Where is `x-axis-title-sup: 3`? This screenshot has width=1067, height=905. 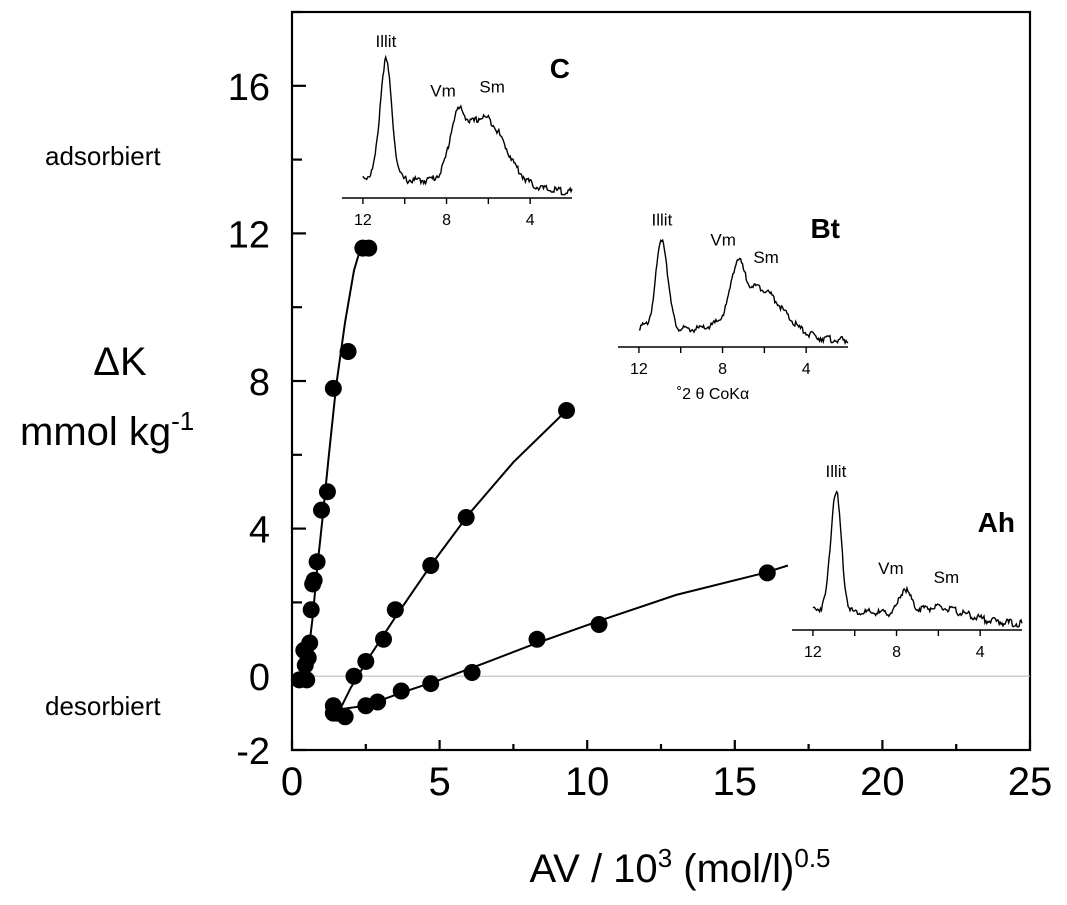 x-axis-title-sup: 3 is located at coordinates (665, 858).